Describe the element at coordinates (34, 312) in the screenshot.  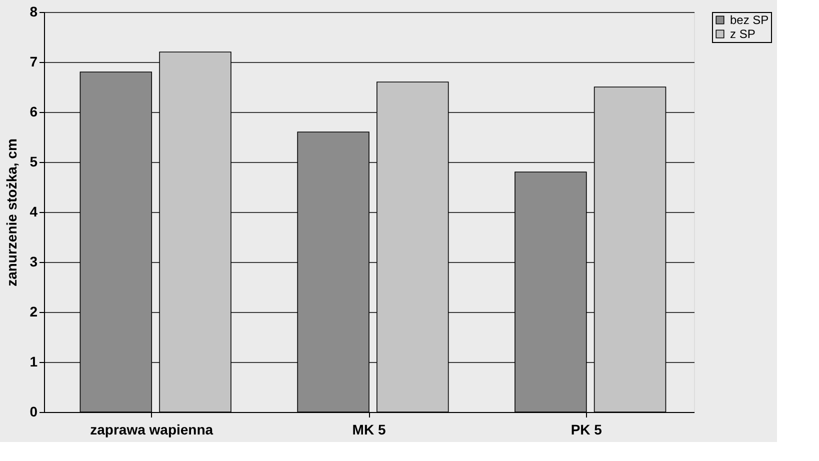
I see `y-tick-label: 2` at that location.